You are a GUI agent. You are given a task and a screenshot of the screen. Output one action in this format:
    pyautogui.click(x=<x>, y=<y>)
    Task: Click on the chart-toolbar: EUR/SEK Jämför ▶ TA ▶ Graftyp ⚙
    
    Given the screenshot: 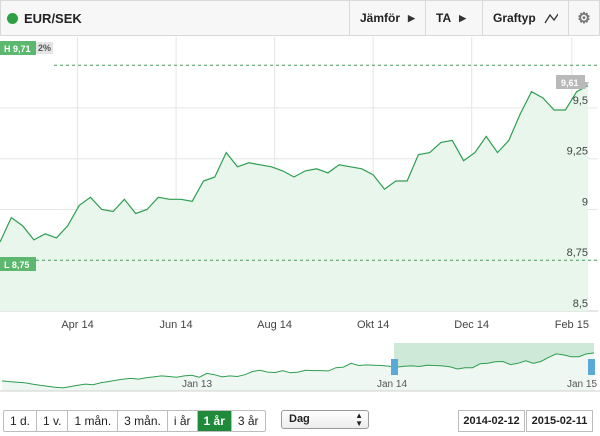 What is the action you would take?
    pyautogui.click(x=300, y=18)
    